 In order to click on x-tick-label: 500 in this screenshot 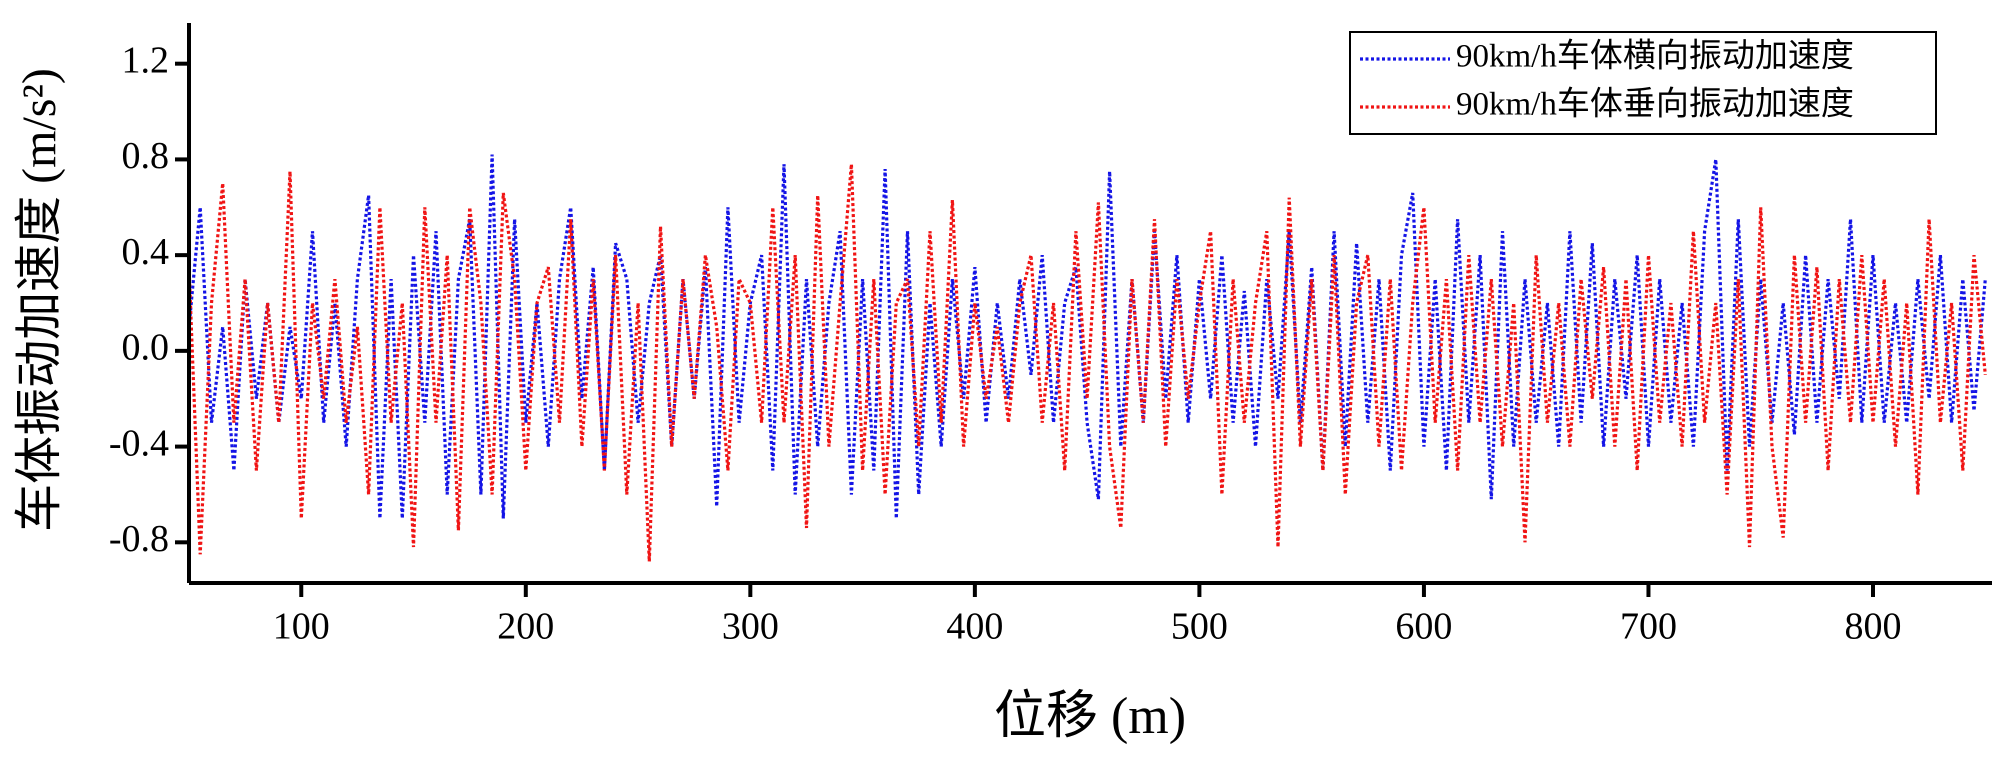, I will do `click(1199, 627)`.